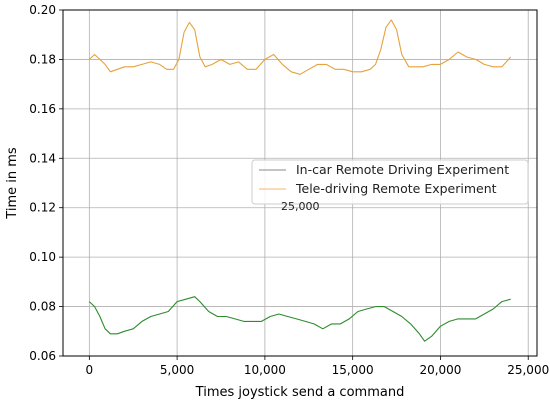  What do you see at coordinates (42, 158) in the screenshot?
I see `y-tick-label: 0.14` at bounding box center [42, 158].